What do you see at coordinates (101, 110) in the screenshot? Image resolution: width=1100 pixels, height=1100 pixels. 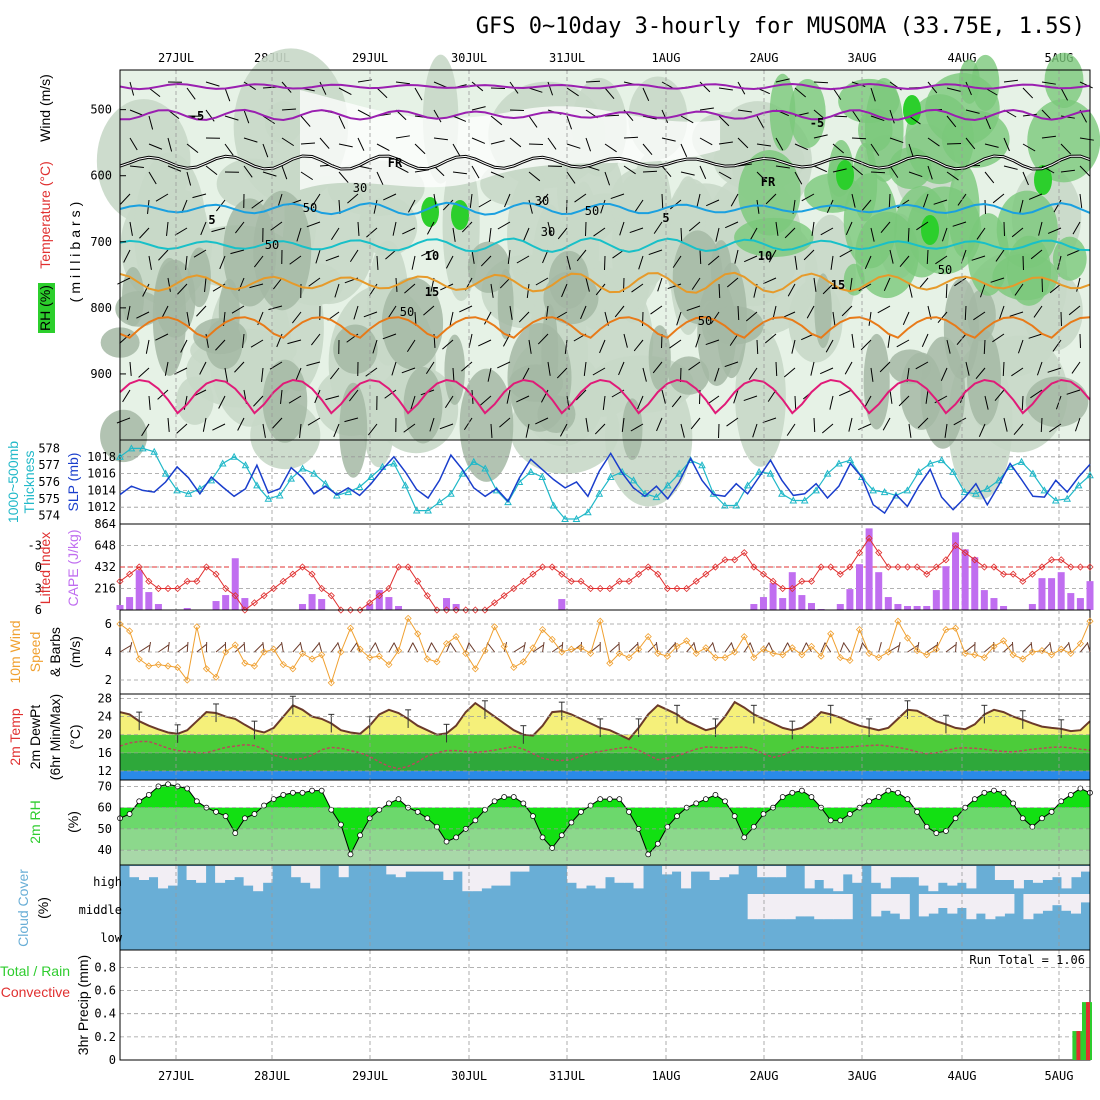 I see `pressure-tick: 500` at bounding box center [101, 110].